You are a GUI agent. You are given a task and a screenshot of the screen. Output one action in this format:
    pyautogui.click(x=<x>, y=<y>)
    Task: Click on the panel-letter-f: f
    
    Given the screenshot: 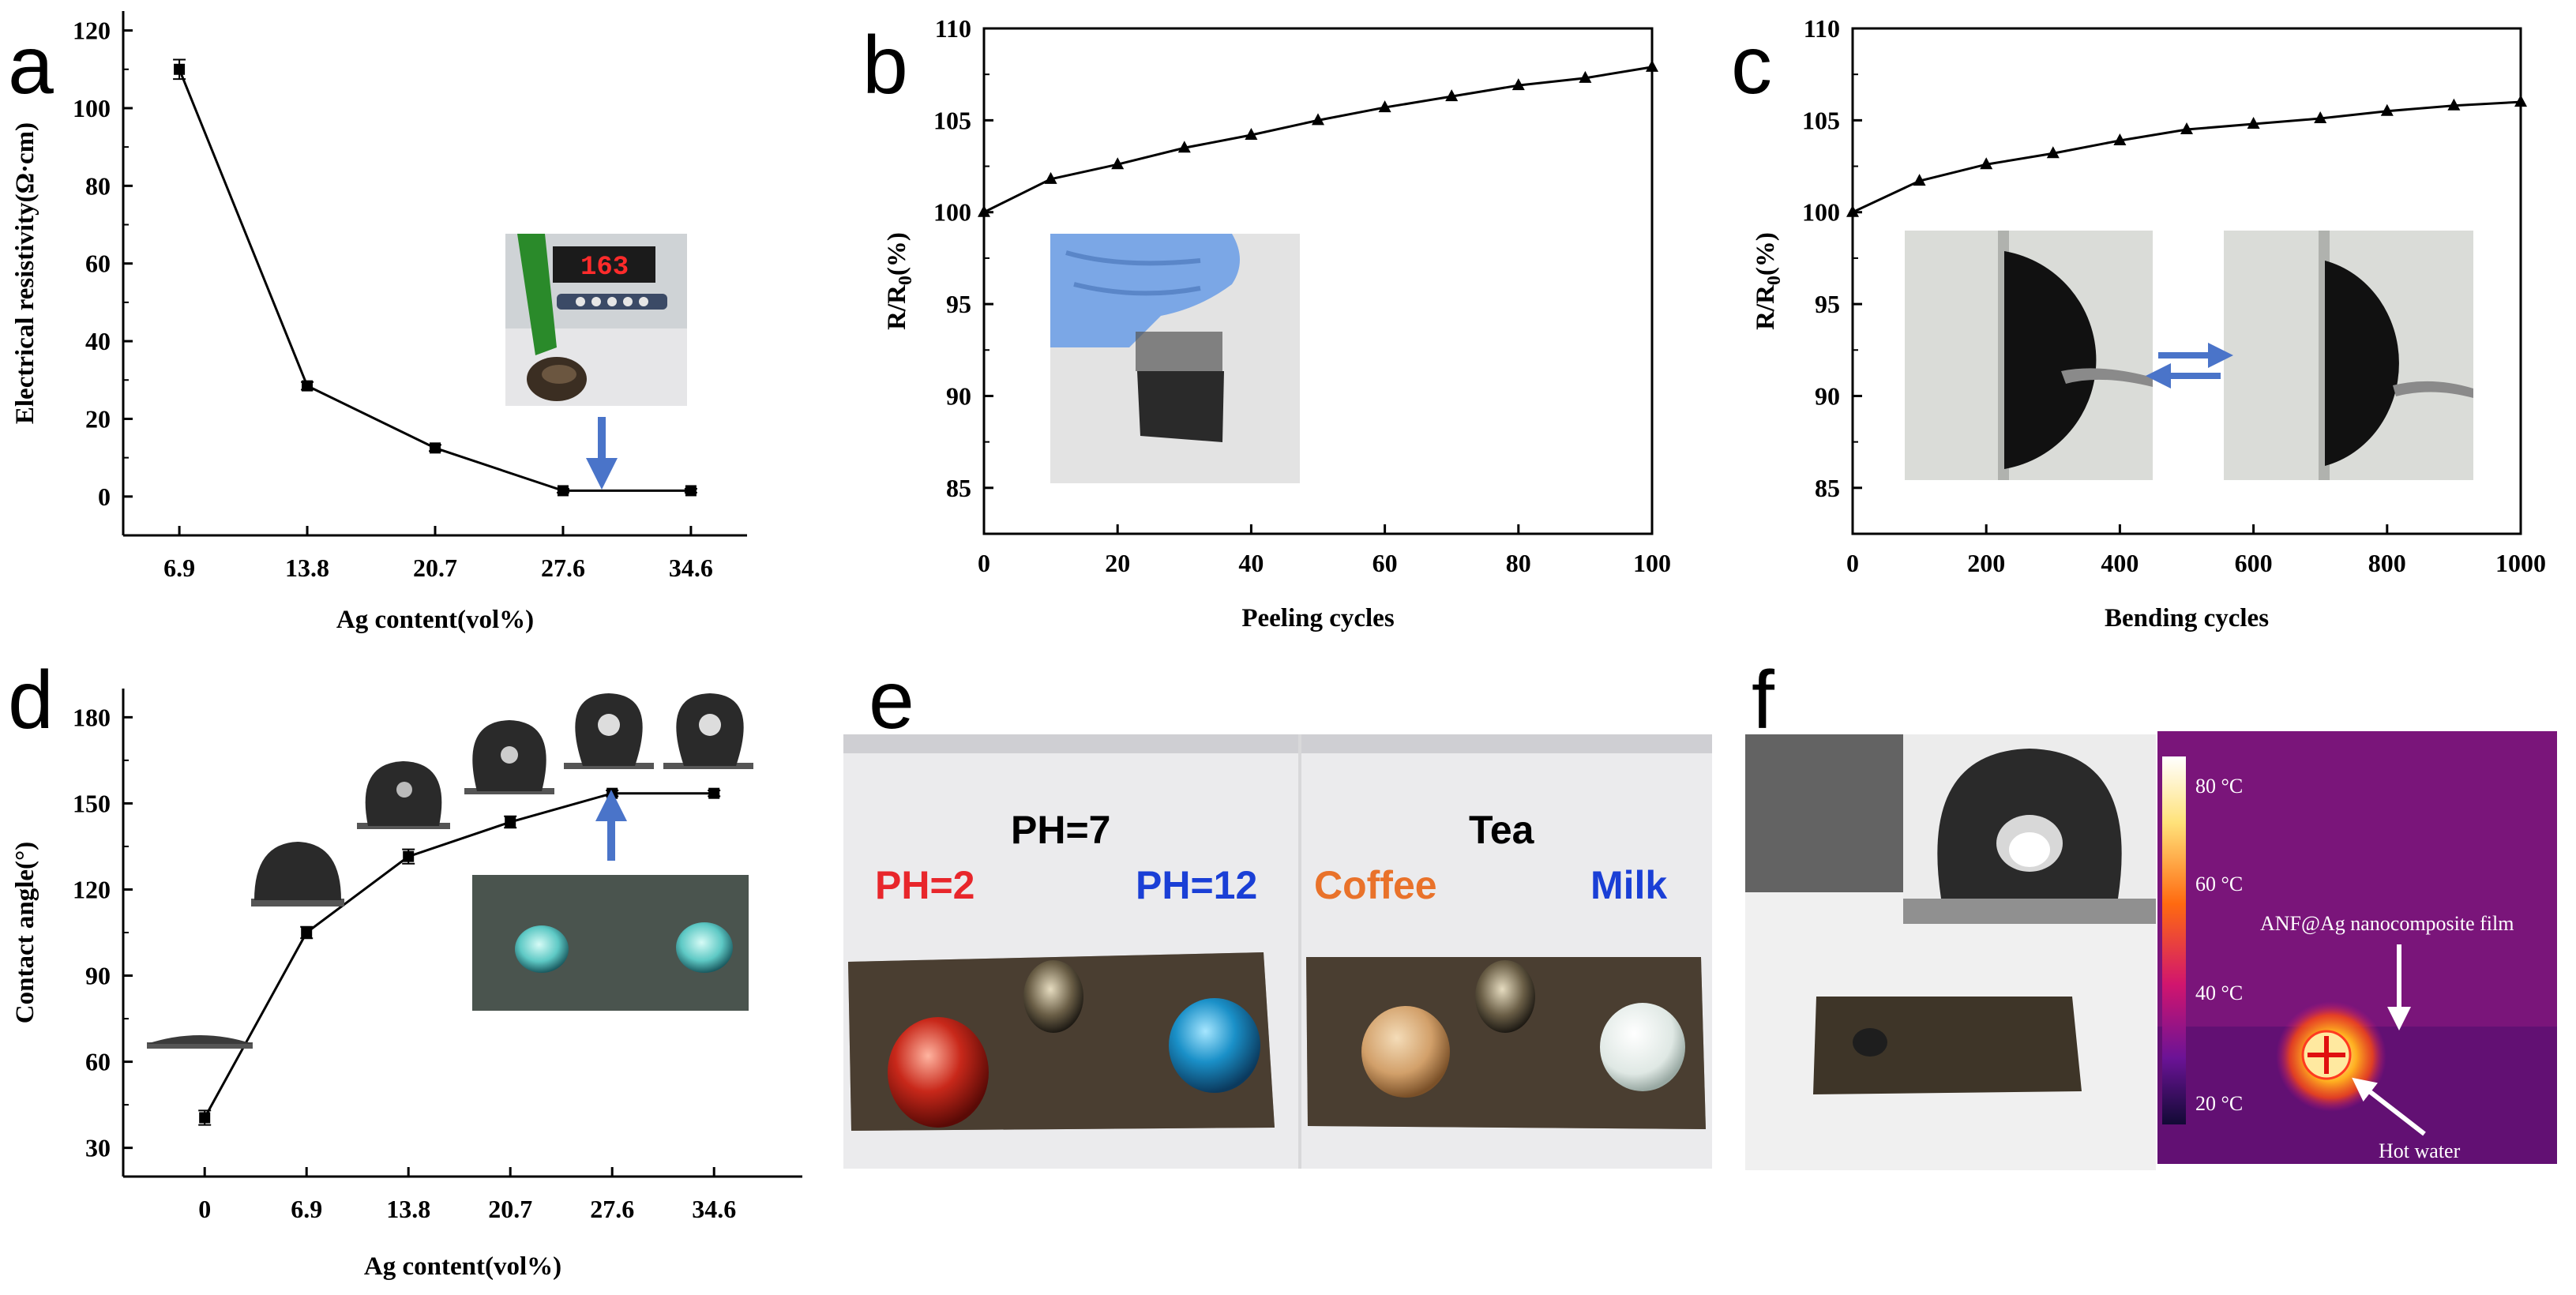 What is the action you would take?
    pyautogui.click(x=1763, y=700)
    